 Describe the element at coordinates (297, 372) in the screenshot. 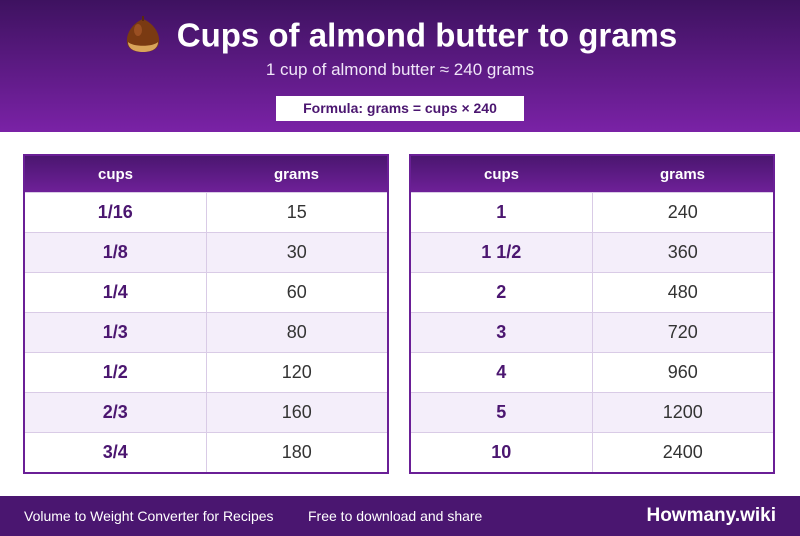

I see `grams-cell: 120` at that location.